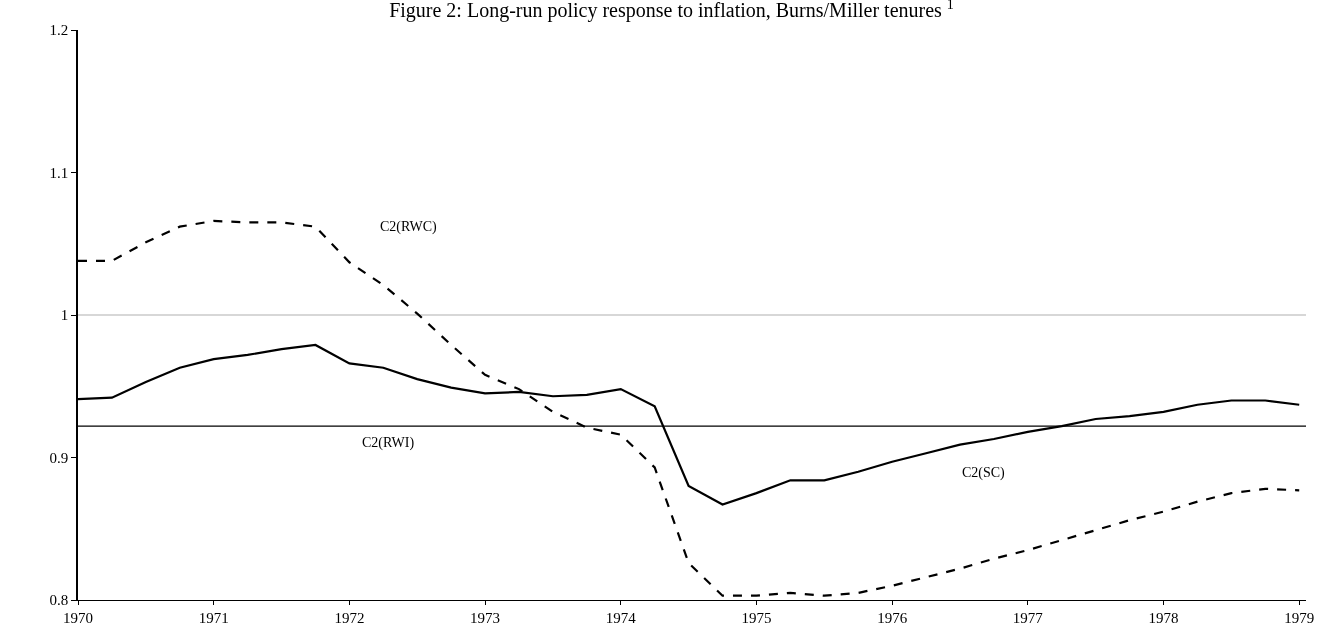  Describe the element at coordinates (1299, 618) in the screenshot. I see `x-tick-label: 1979` at that location.